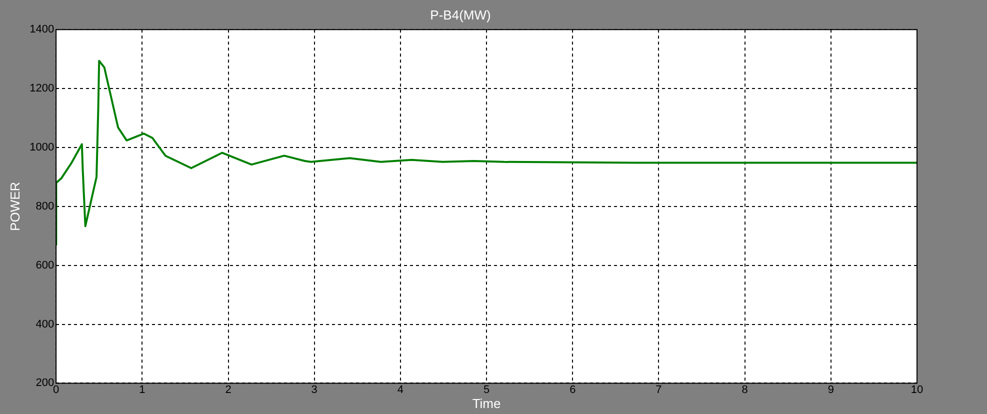 Image resolution: width=987 pixels, height=414 pixels. I want to click on x-axis-title: Time, so click(486, 403).